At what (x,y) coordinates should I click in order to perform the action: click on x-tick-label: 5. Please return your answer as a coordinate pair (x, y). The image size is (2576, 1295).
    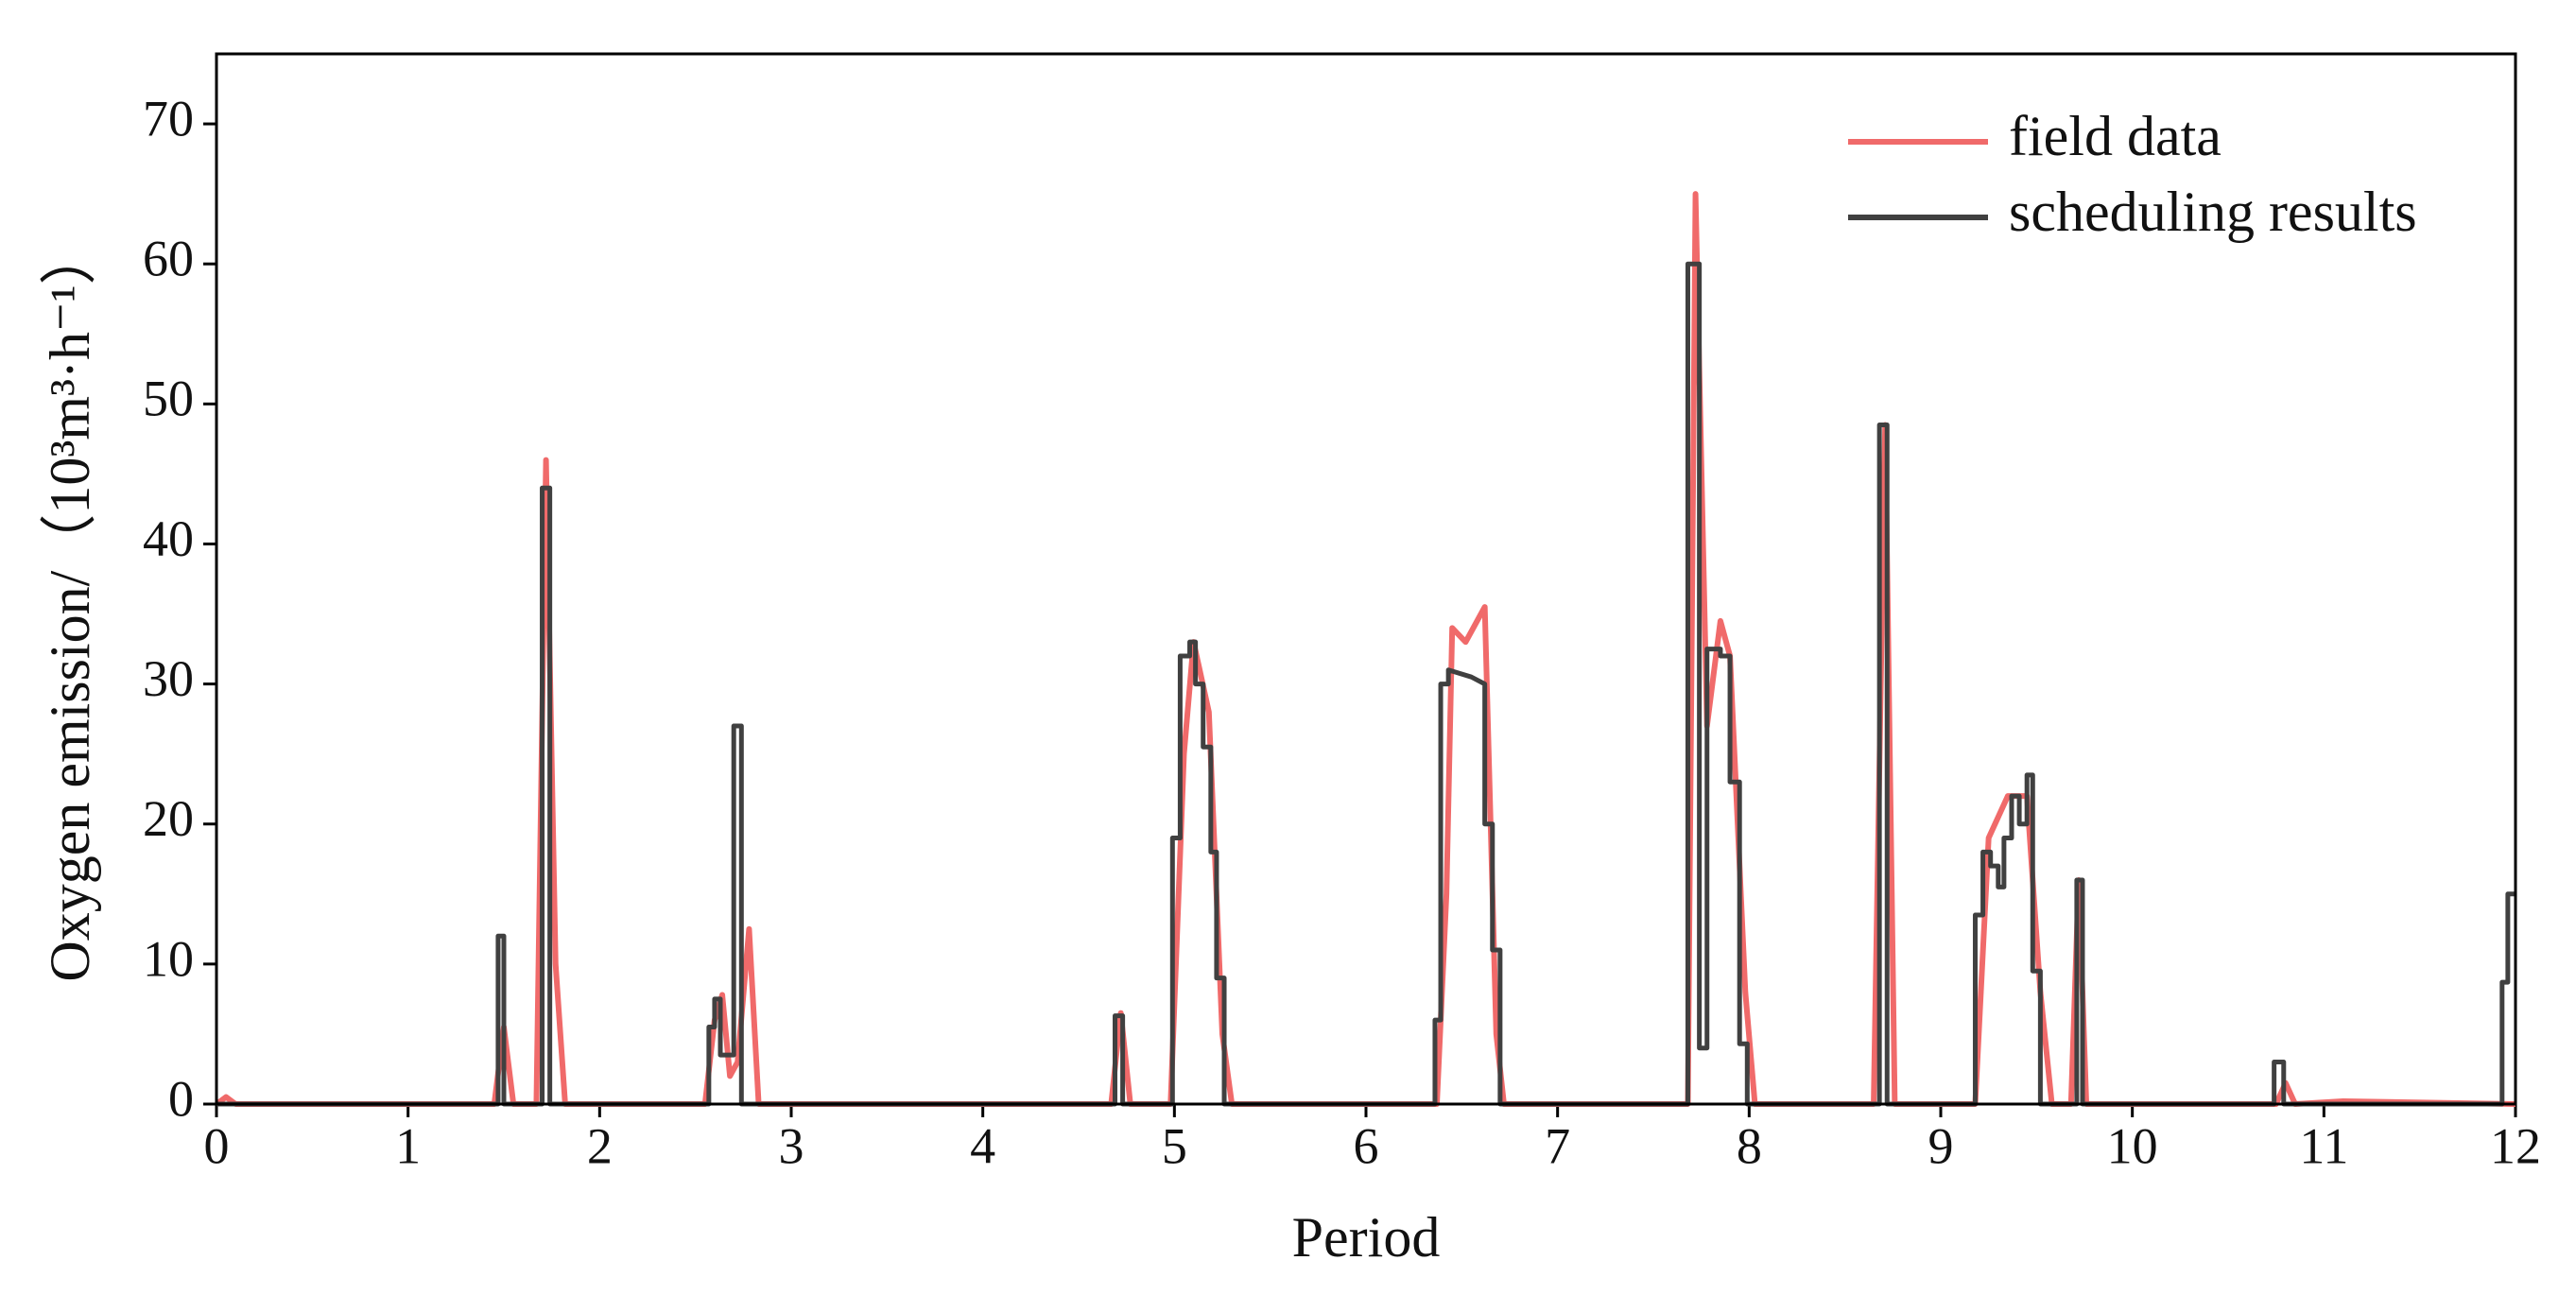
    Looking at the image, I should click on (1174, 1145).